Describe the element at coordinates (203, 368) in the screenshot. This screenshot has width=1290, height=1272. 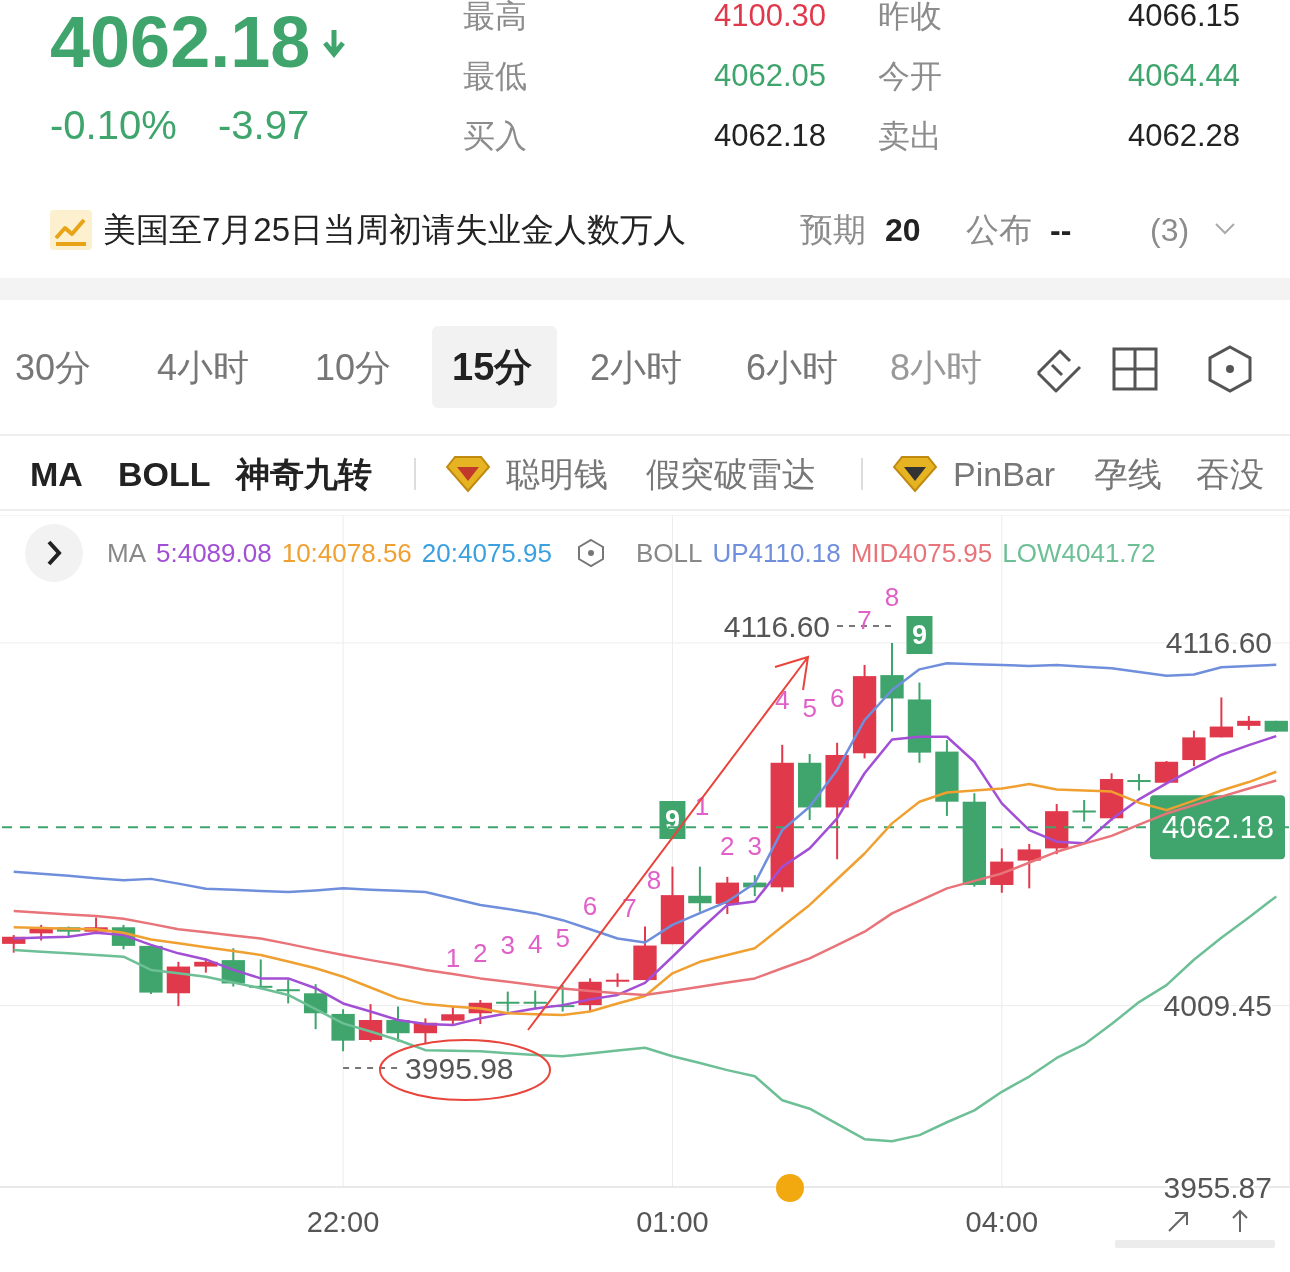
I see `text: 4小时` at that location.